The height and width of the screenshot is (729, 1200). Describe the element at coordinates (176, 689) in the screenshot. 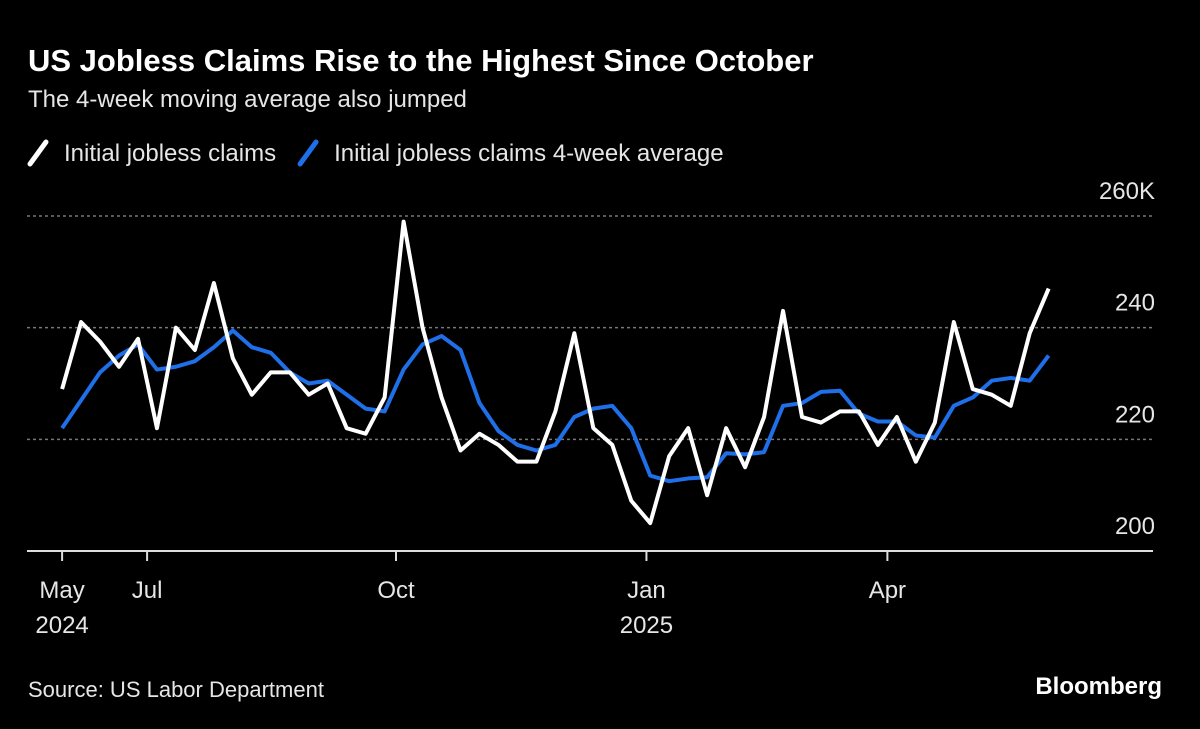

I see `source: Source: US Labor Department` at that location.